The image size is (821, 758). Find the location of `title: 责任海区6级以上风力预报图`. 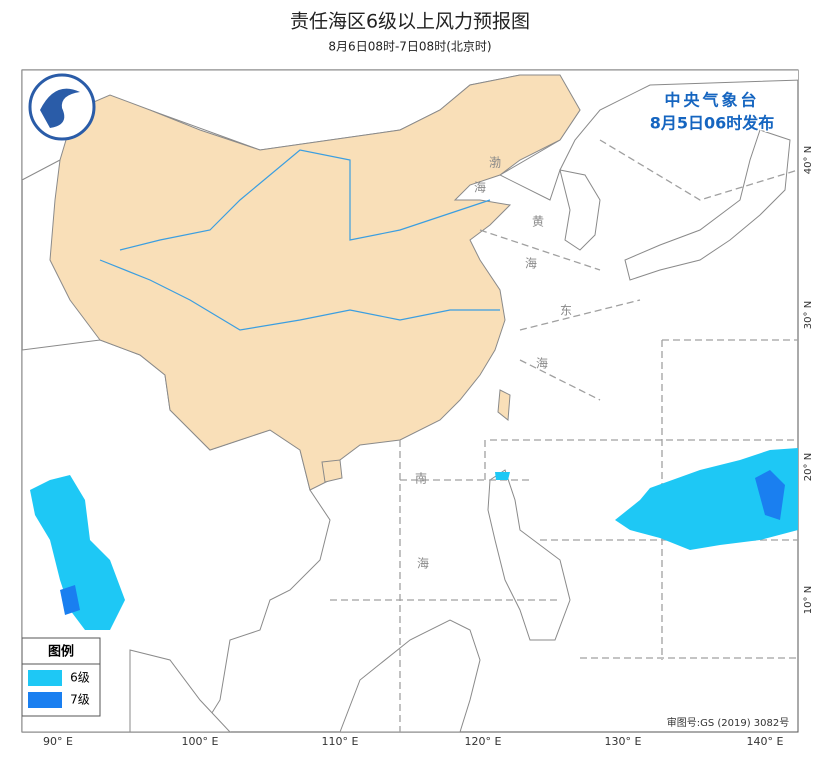

title: 责任海区6级以上风力预报图 is located at coordinates (410, 22).